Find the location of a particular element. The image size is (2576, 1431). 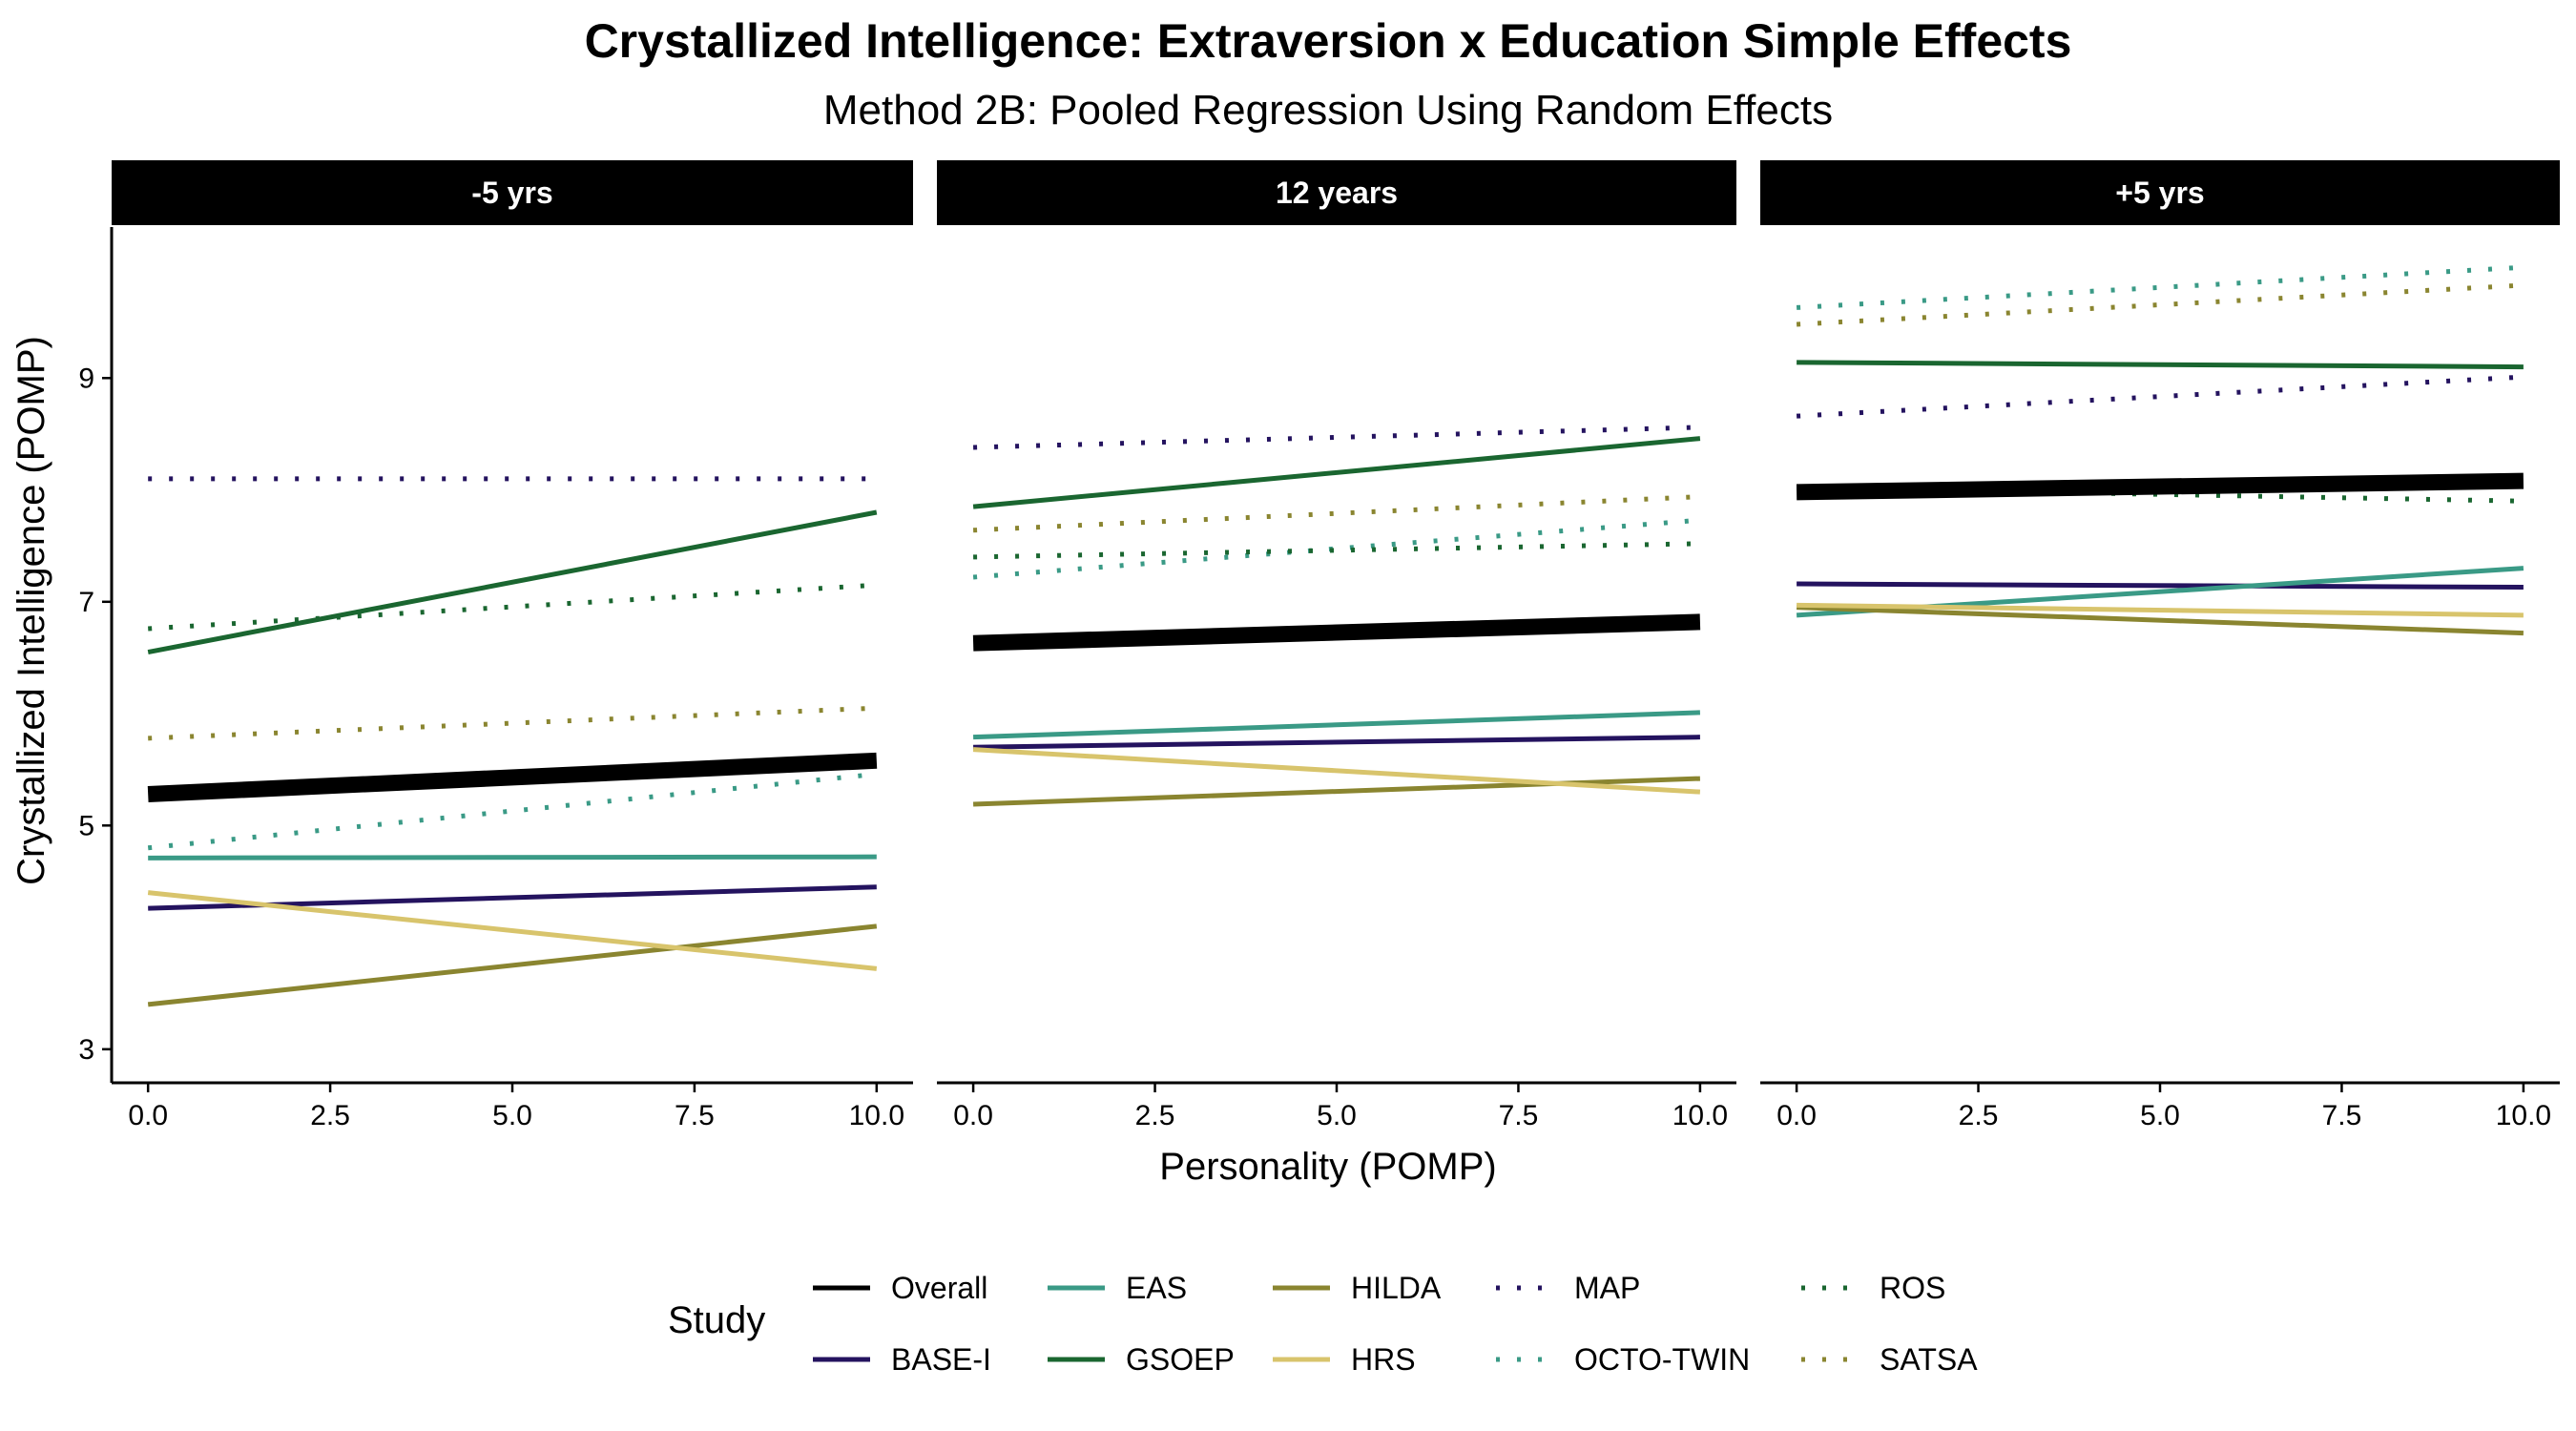

facet-strip-label: 12 years is located at coordinates (1337, 193).